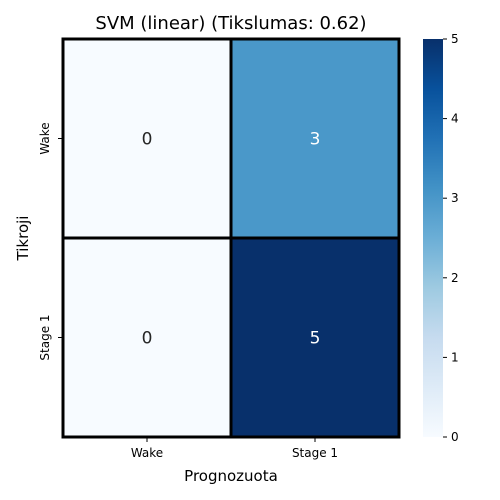 The width and height of the screenshot is (500, 500). I want to click on x-tick-label: Wake, so click(147, 453).